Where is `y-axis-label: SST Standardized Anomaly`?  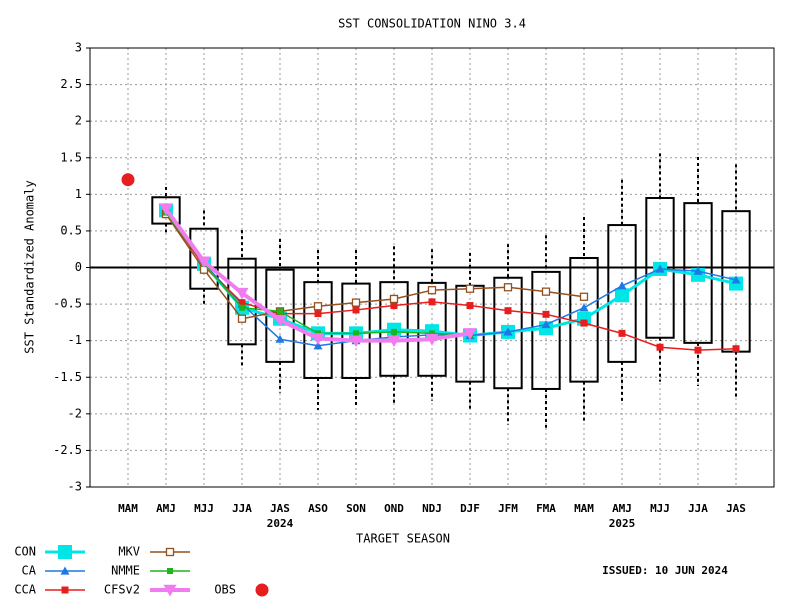 y-axis-label: SST Standardized Anomaly is located at coordinates (30, 266).